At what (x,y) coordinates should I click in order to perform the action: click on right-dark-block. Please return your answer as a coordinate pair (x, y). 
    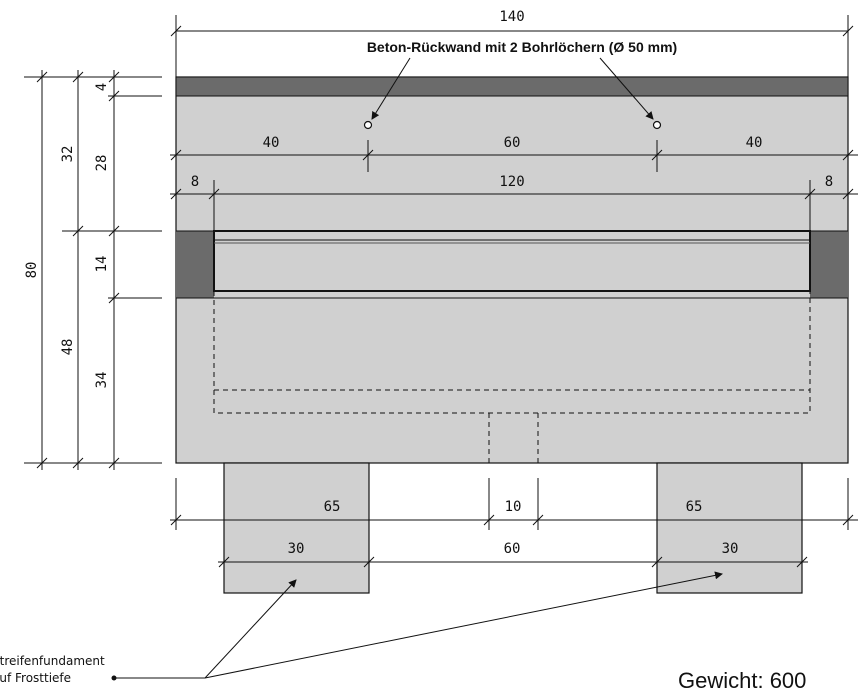
    Looking at the image, I should click on (829, 264).